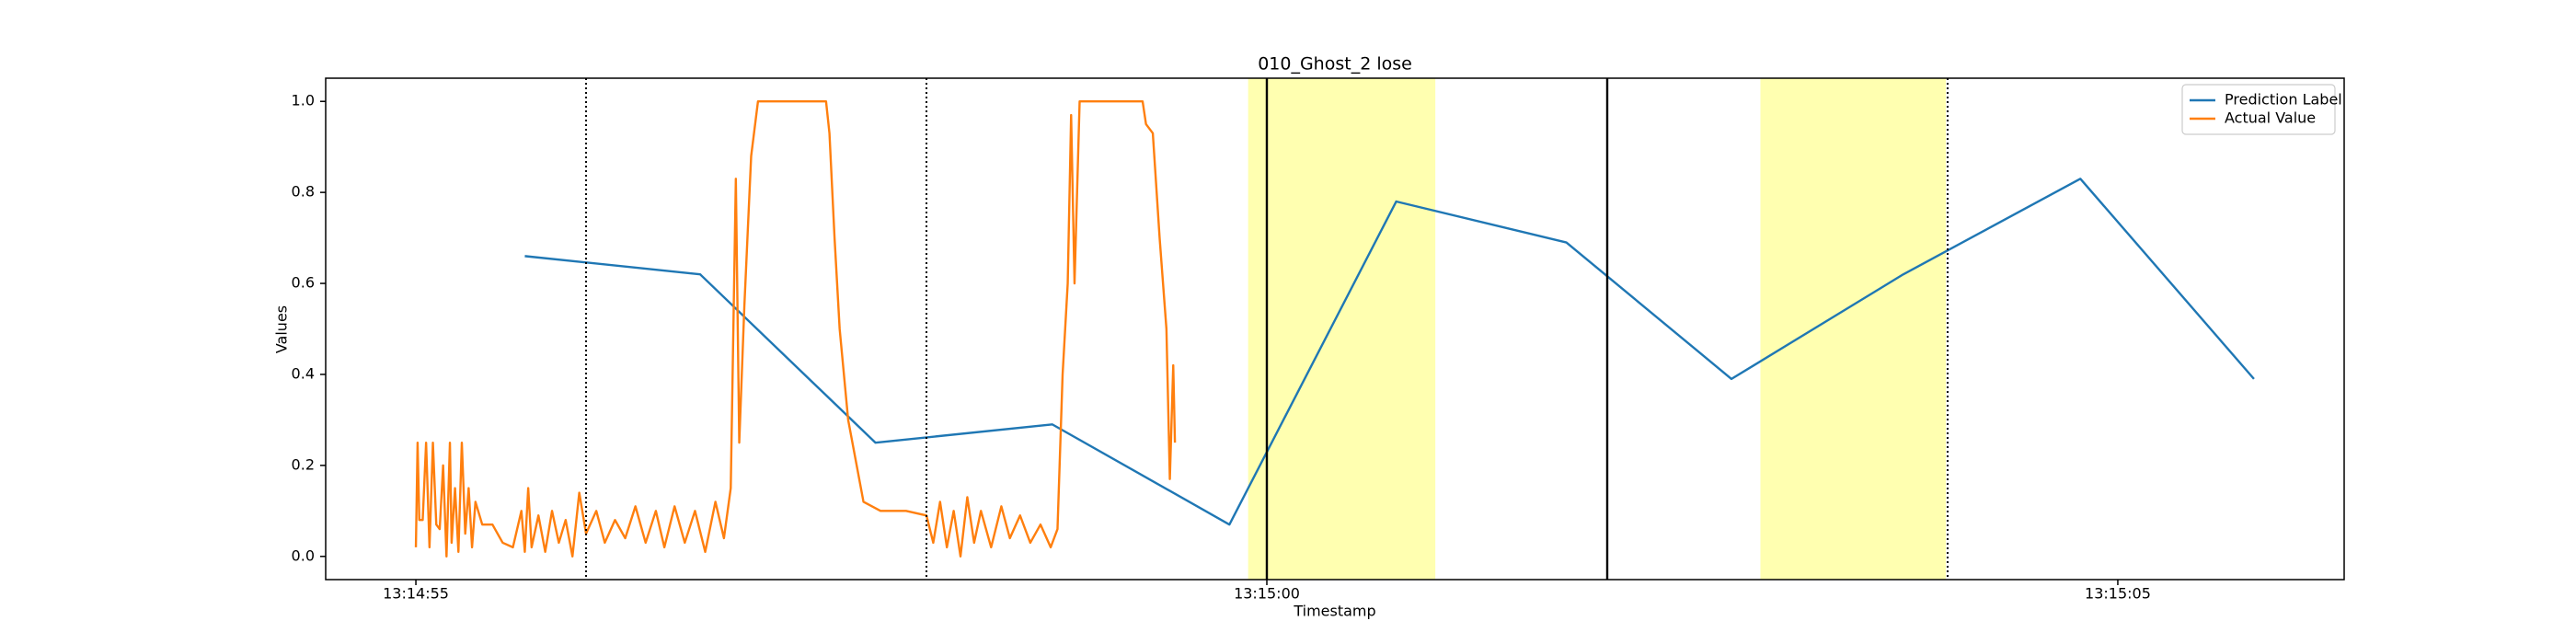 The width and height of the screenshot is (2576, 644). Describe the element at coordinates (2270, 118) in the screenshot. I see `legend-label: Actual Value` at that location.